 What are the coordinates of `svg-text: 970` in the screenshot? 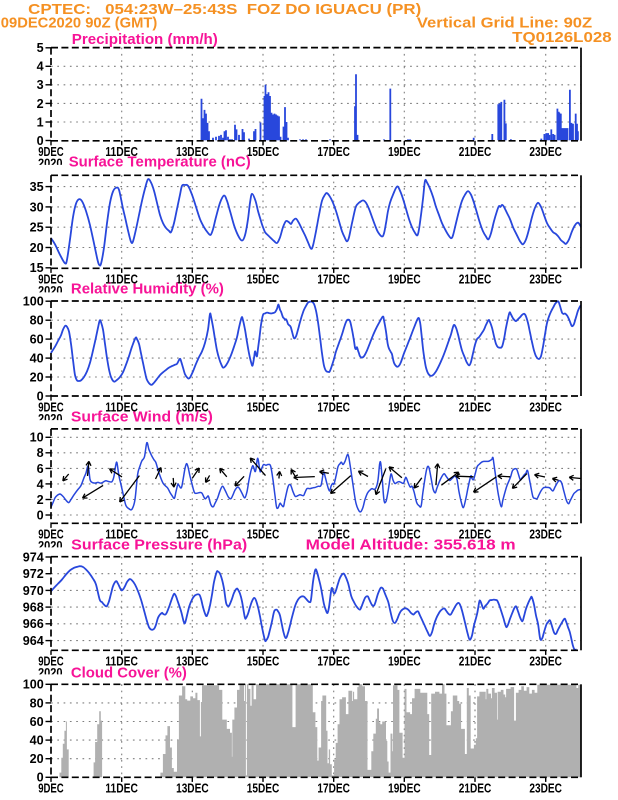 It's located at (33, 591).